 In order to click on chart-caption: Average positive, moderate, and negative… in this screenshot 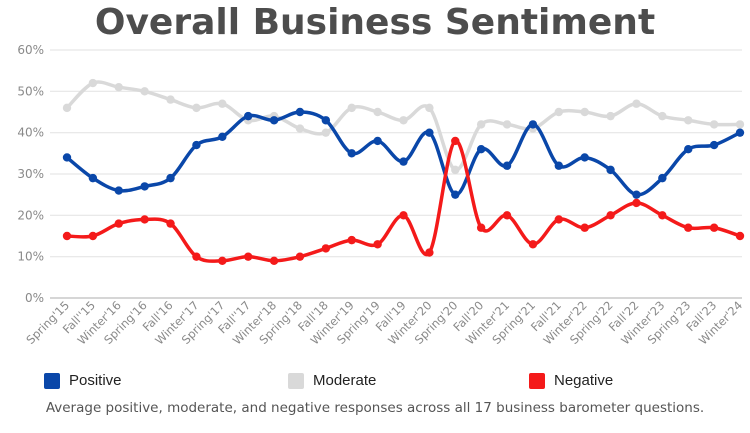, I will do `click(375, 408)`.